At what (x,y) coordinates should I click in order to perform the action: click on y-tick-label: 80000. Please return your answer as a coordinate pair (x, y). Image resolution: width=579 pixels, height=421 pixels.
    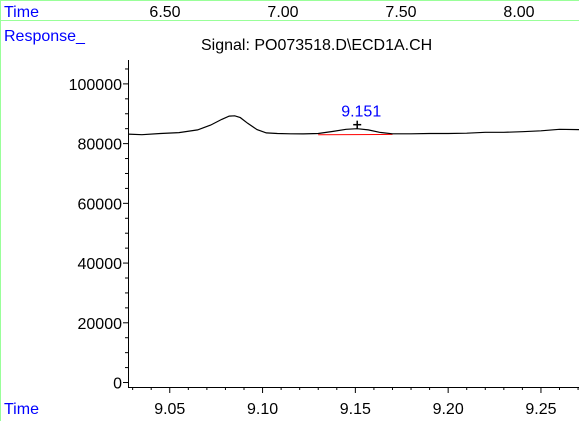
    Looking at the image, I should click on (100, 145).